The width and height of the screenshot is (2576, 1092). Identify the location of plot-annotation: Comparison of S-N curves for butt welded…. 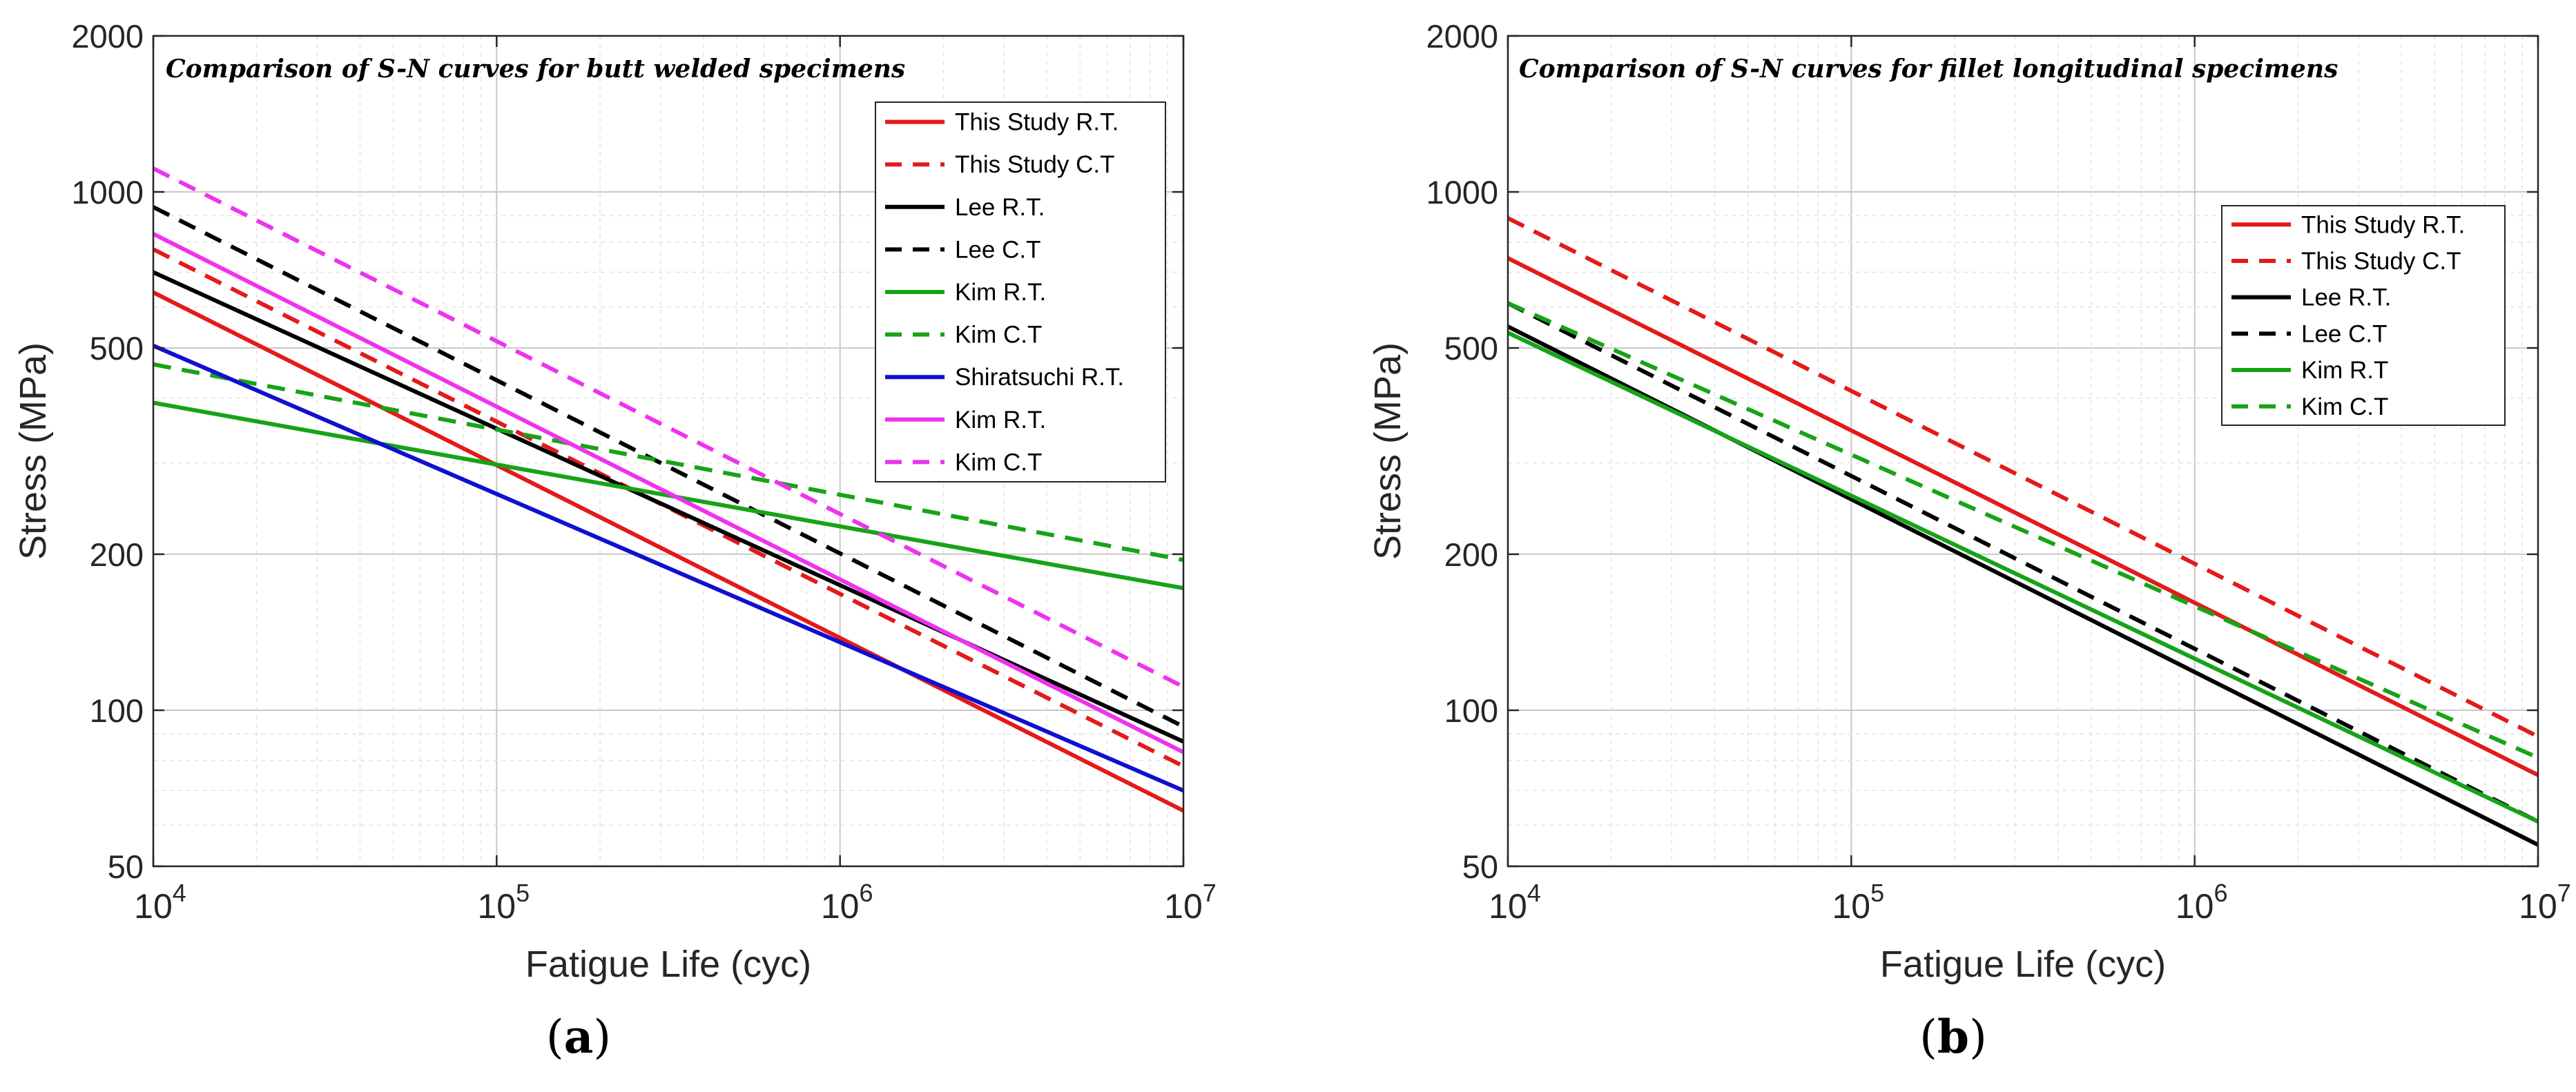
(536, 69).